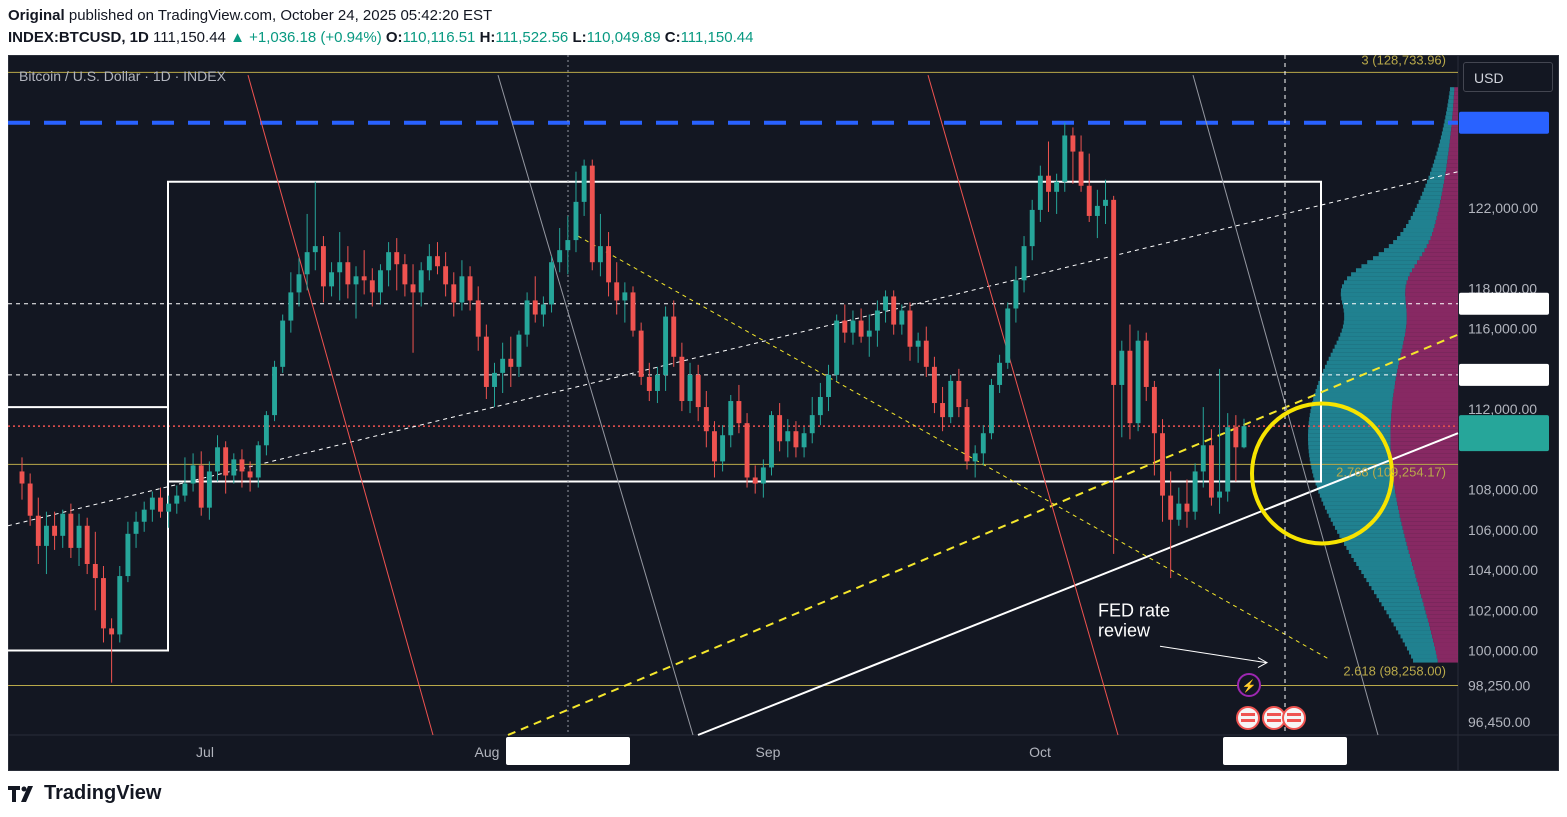 The width and height of the screenshot is (1567, 817). I want to click on y-tick-label: 112,000.00, so click(1502, 409).